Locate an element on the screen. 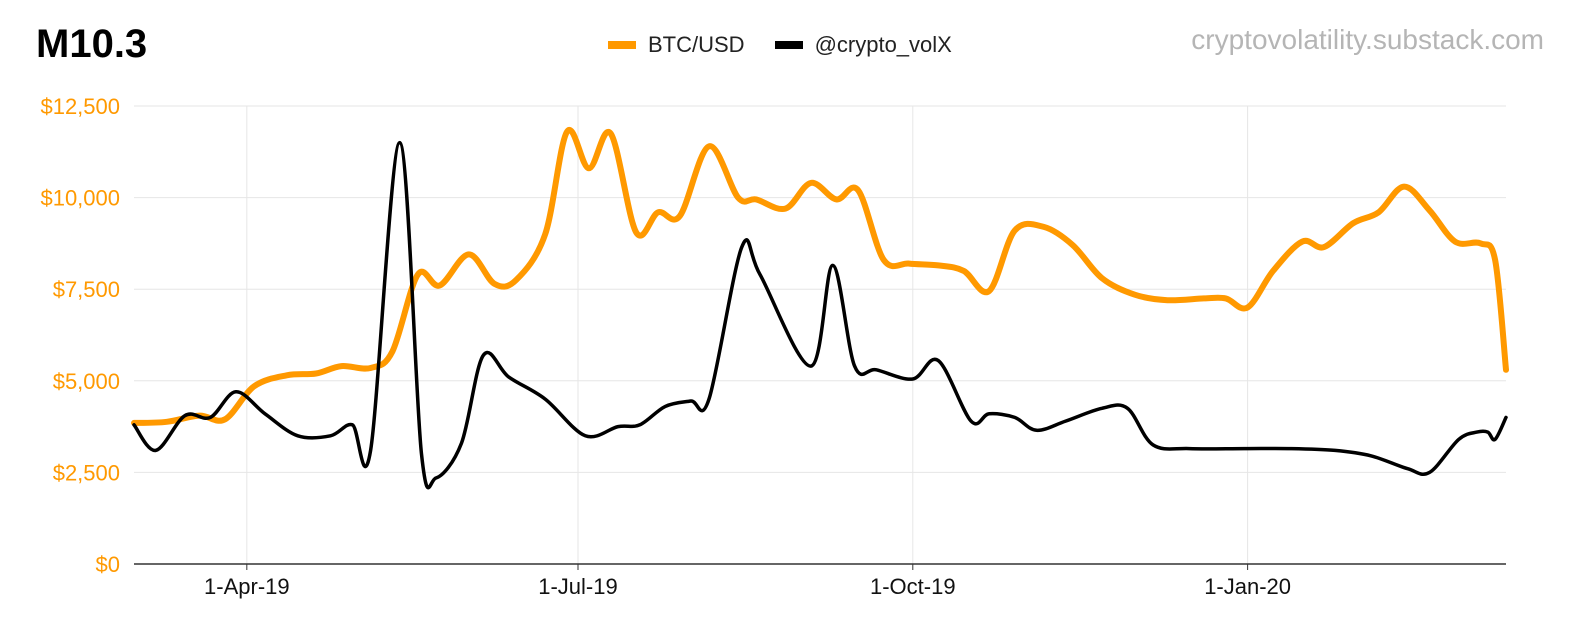 The height and width of the screenshot is (633, 1588). x-tick-label: 1-Jan-20 is located at coordinates (1247, 586).